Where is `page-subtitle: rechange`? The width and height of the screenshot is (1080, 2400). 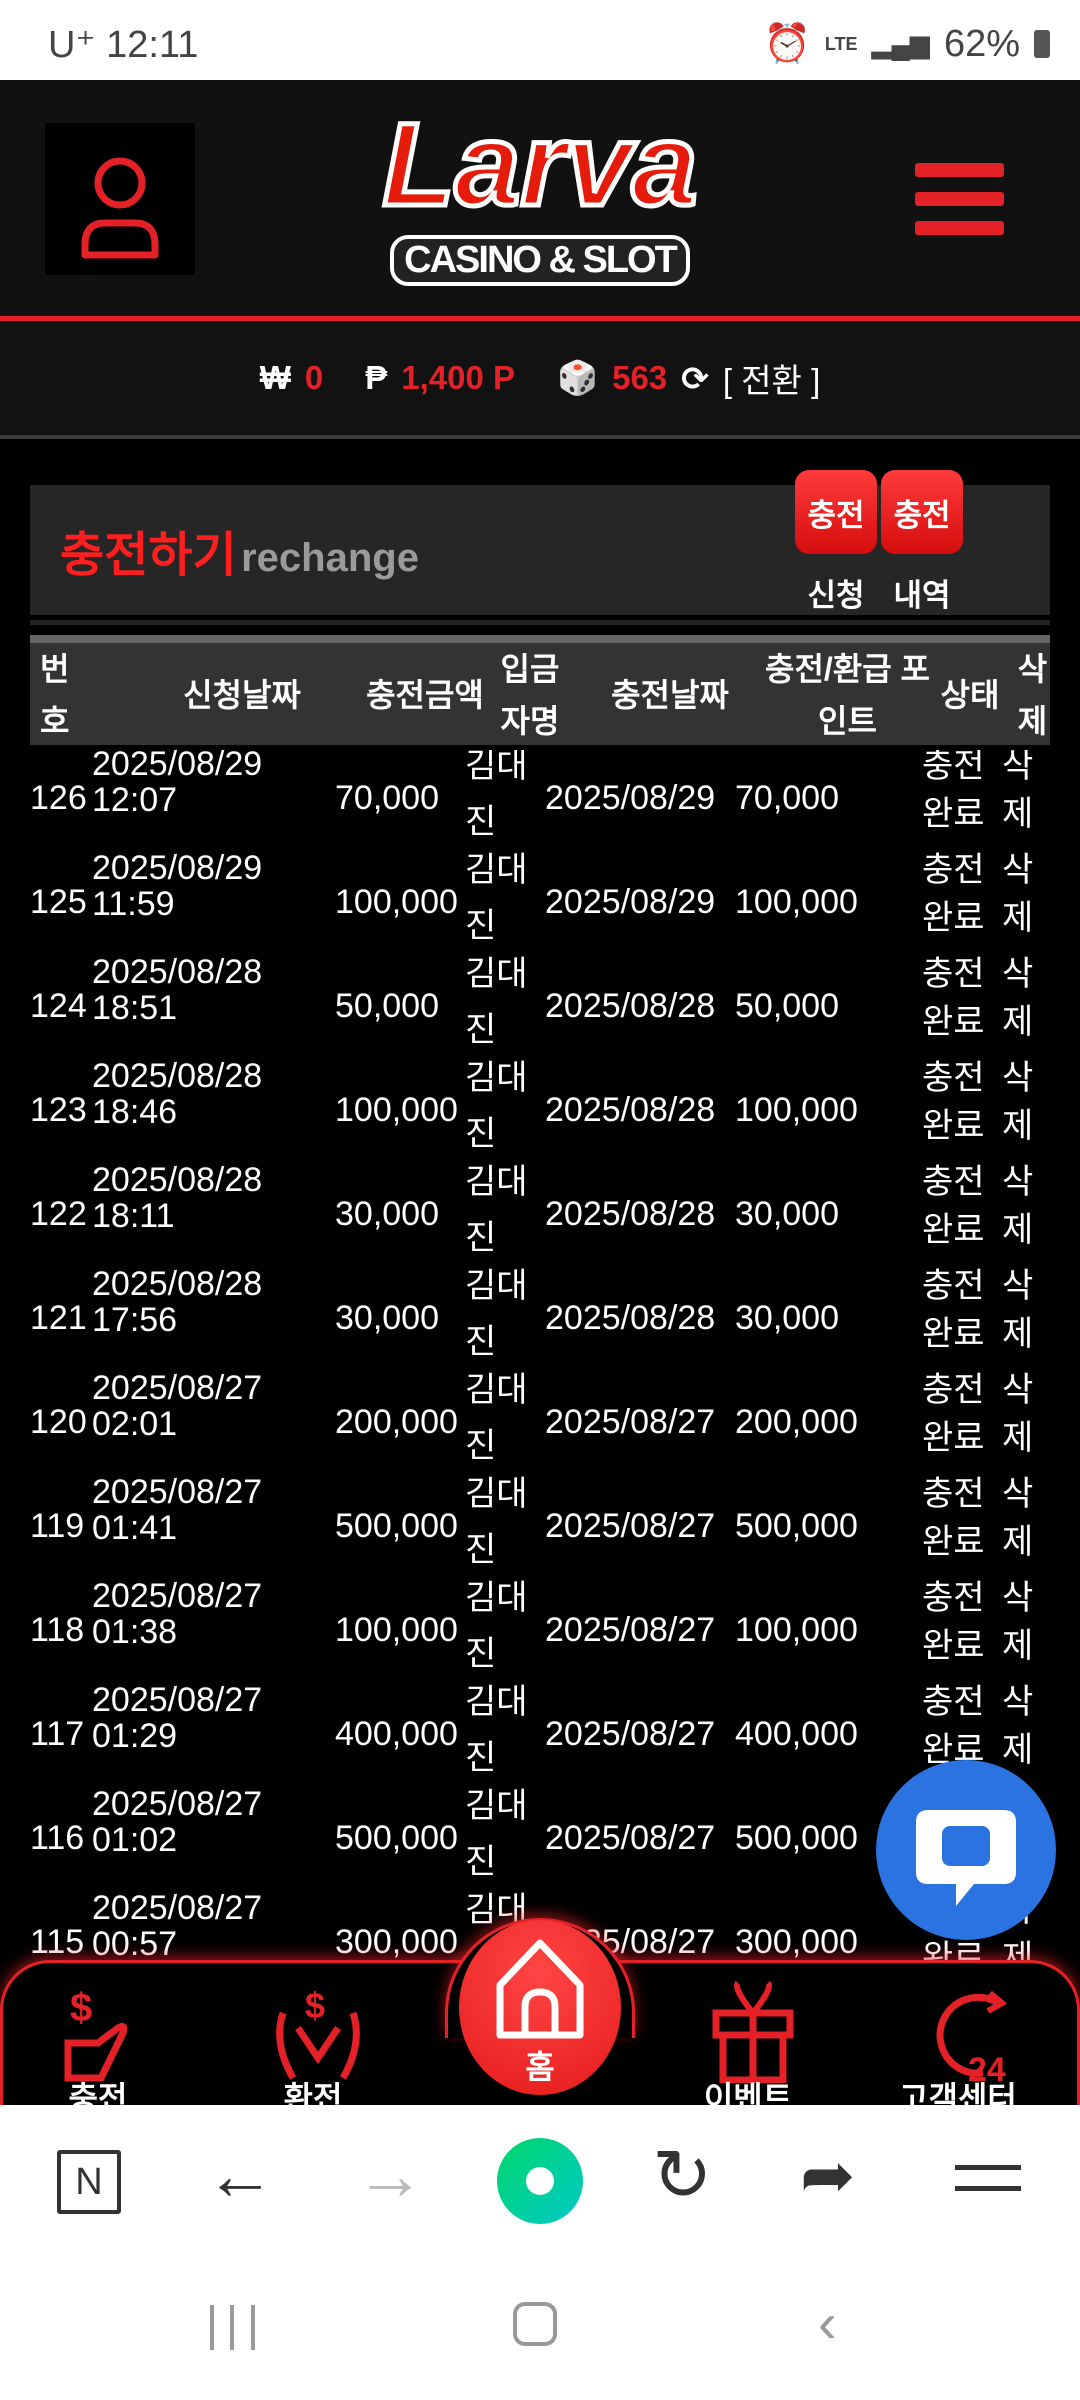
page-subtitle: rechange is located at coordinates (330, 558).